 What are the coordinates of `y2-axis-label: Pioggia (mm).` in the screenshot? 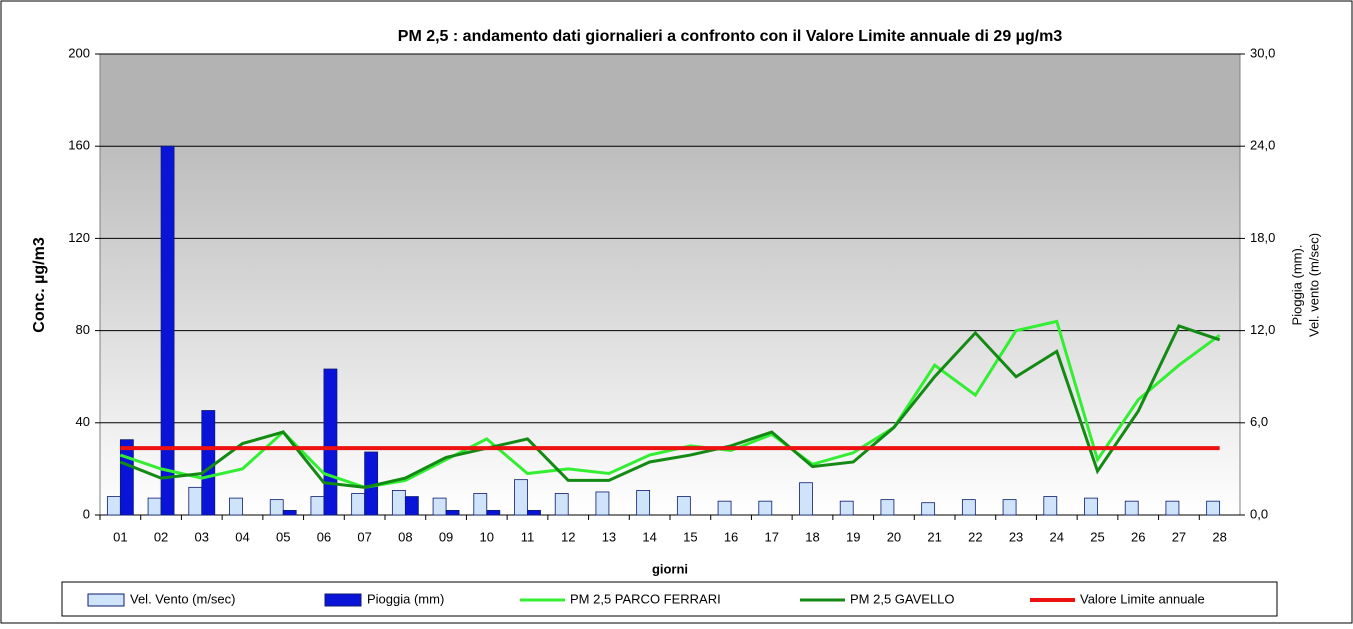 It's located at (1296, 285).